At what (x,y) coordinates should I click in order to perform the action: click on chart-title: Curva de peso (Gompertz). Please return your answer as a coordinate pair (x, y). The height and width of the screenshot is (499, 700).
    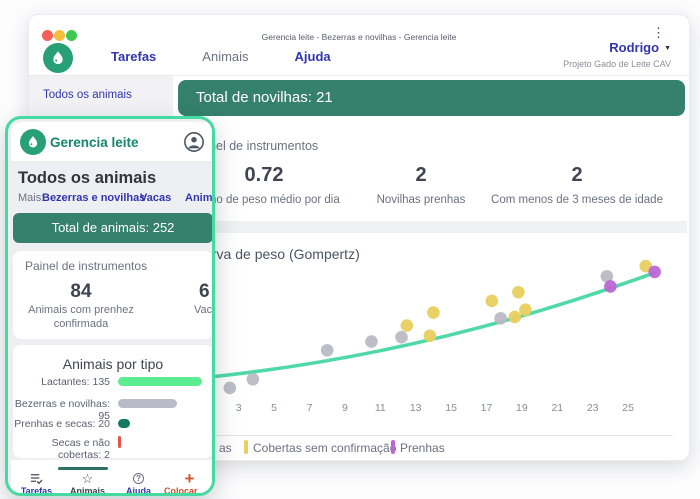
    Looking at the image, I should click on (277, 254).